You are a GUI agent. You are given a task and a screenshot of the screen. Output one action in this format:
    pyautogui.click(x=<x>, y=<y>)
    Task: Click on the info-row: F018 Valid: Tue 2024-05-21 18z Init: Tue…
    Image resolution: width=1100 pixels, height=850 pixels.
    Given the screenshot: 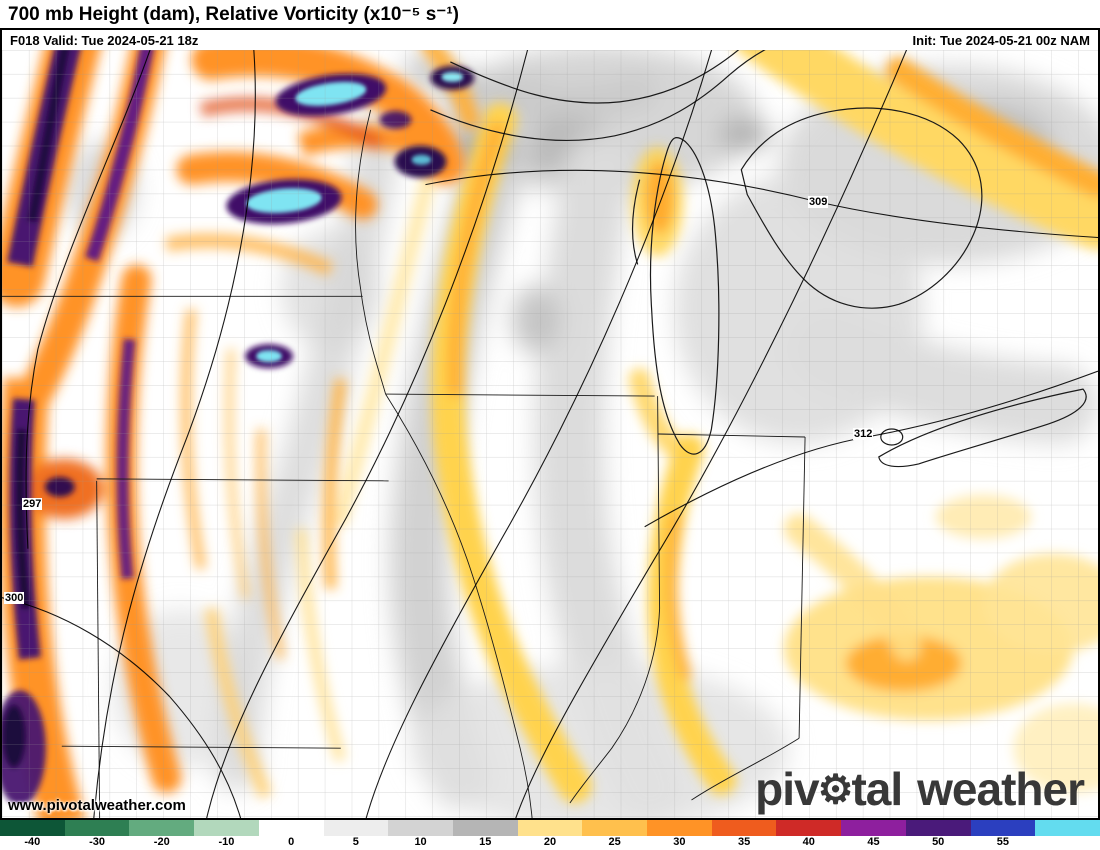 What is the action you would take?
    pyautogui.click(x=550, y=40)
    